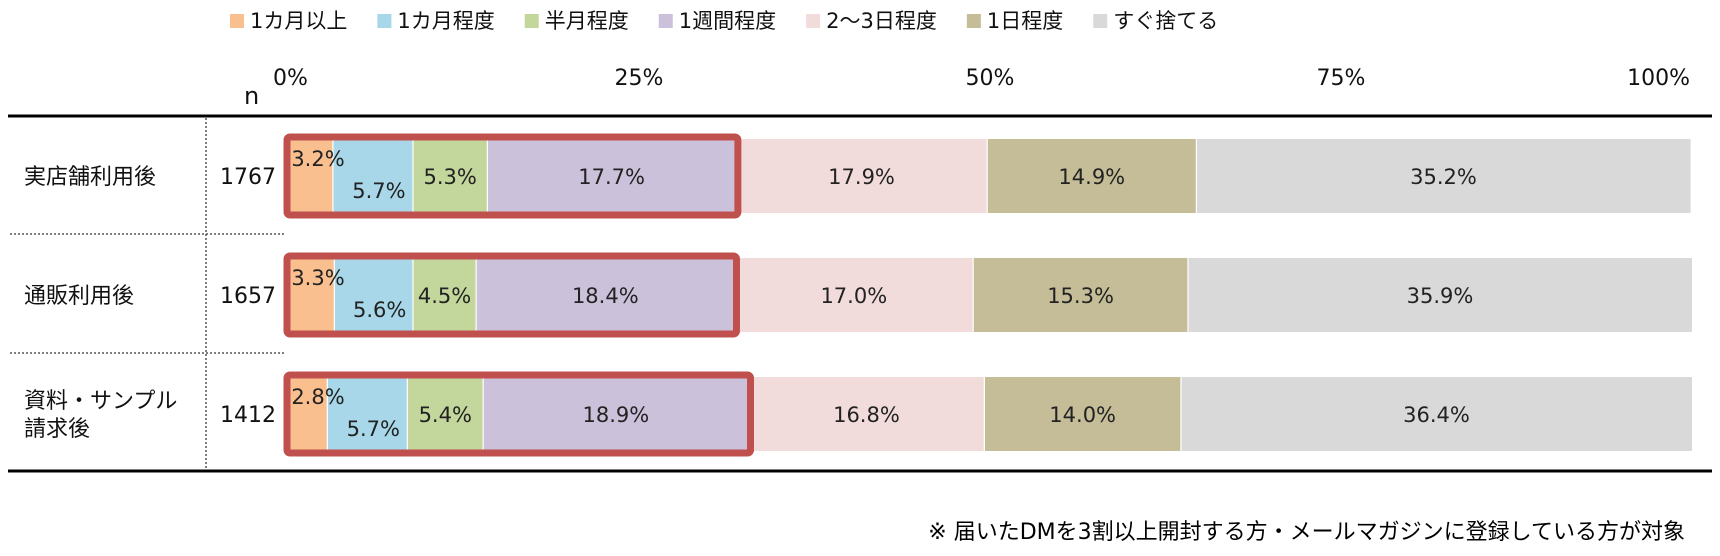  I want to click on data-label-0-1: 5.7%, so click(378, 191).